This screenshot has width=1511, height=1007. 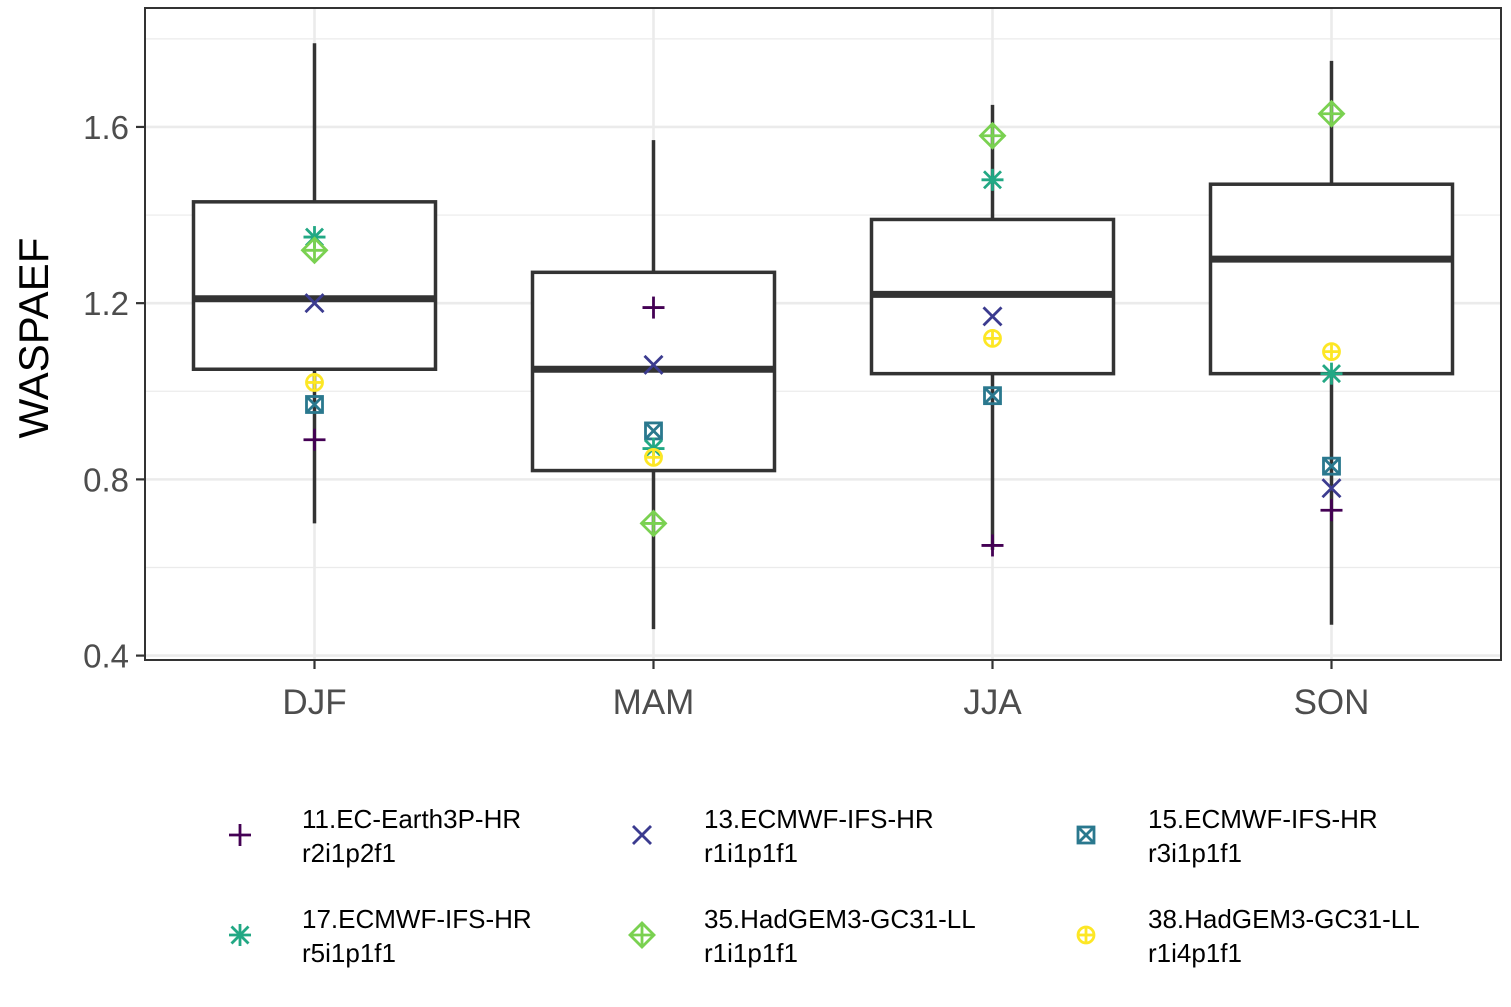 What do you see at coordinates (653, 364) in the screenshot?
I see `point-series-2-mam` at bounding box center [653, 364].